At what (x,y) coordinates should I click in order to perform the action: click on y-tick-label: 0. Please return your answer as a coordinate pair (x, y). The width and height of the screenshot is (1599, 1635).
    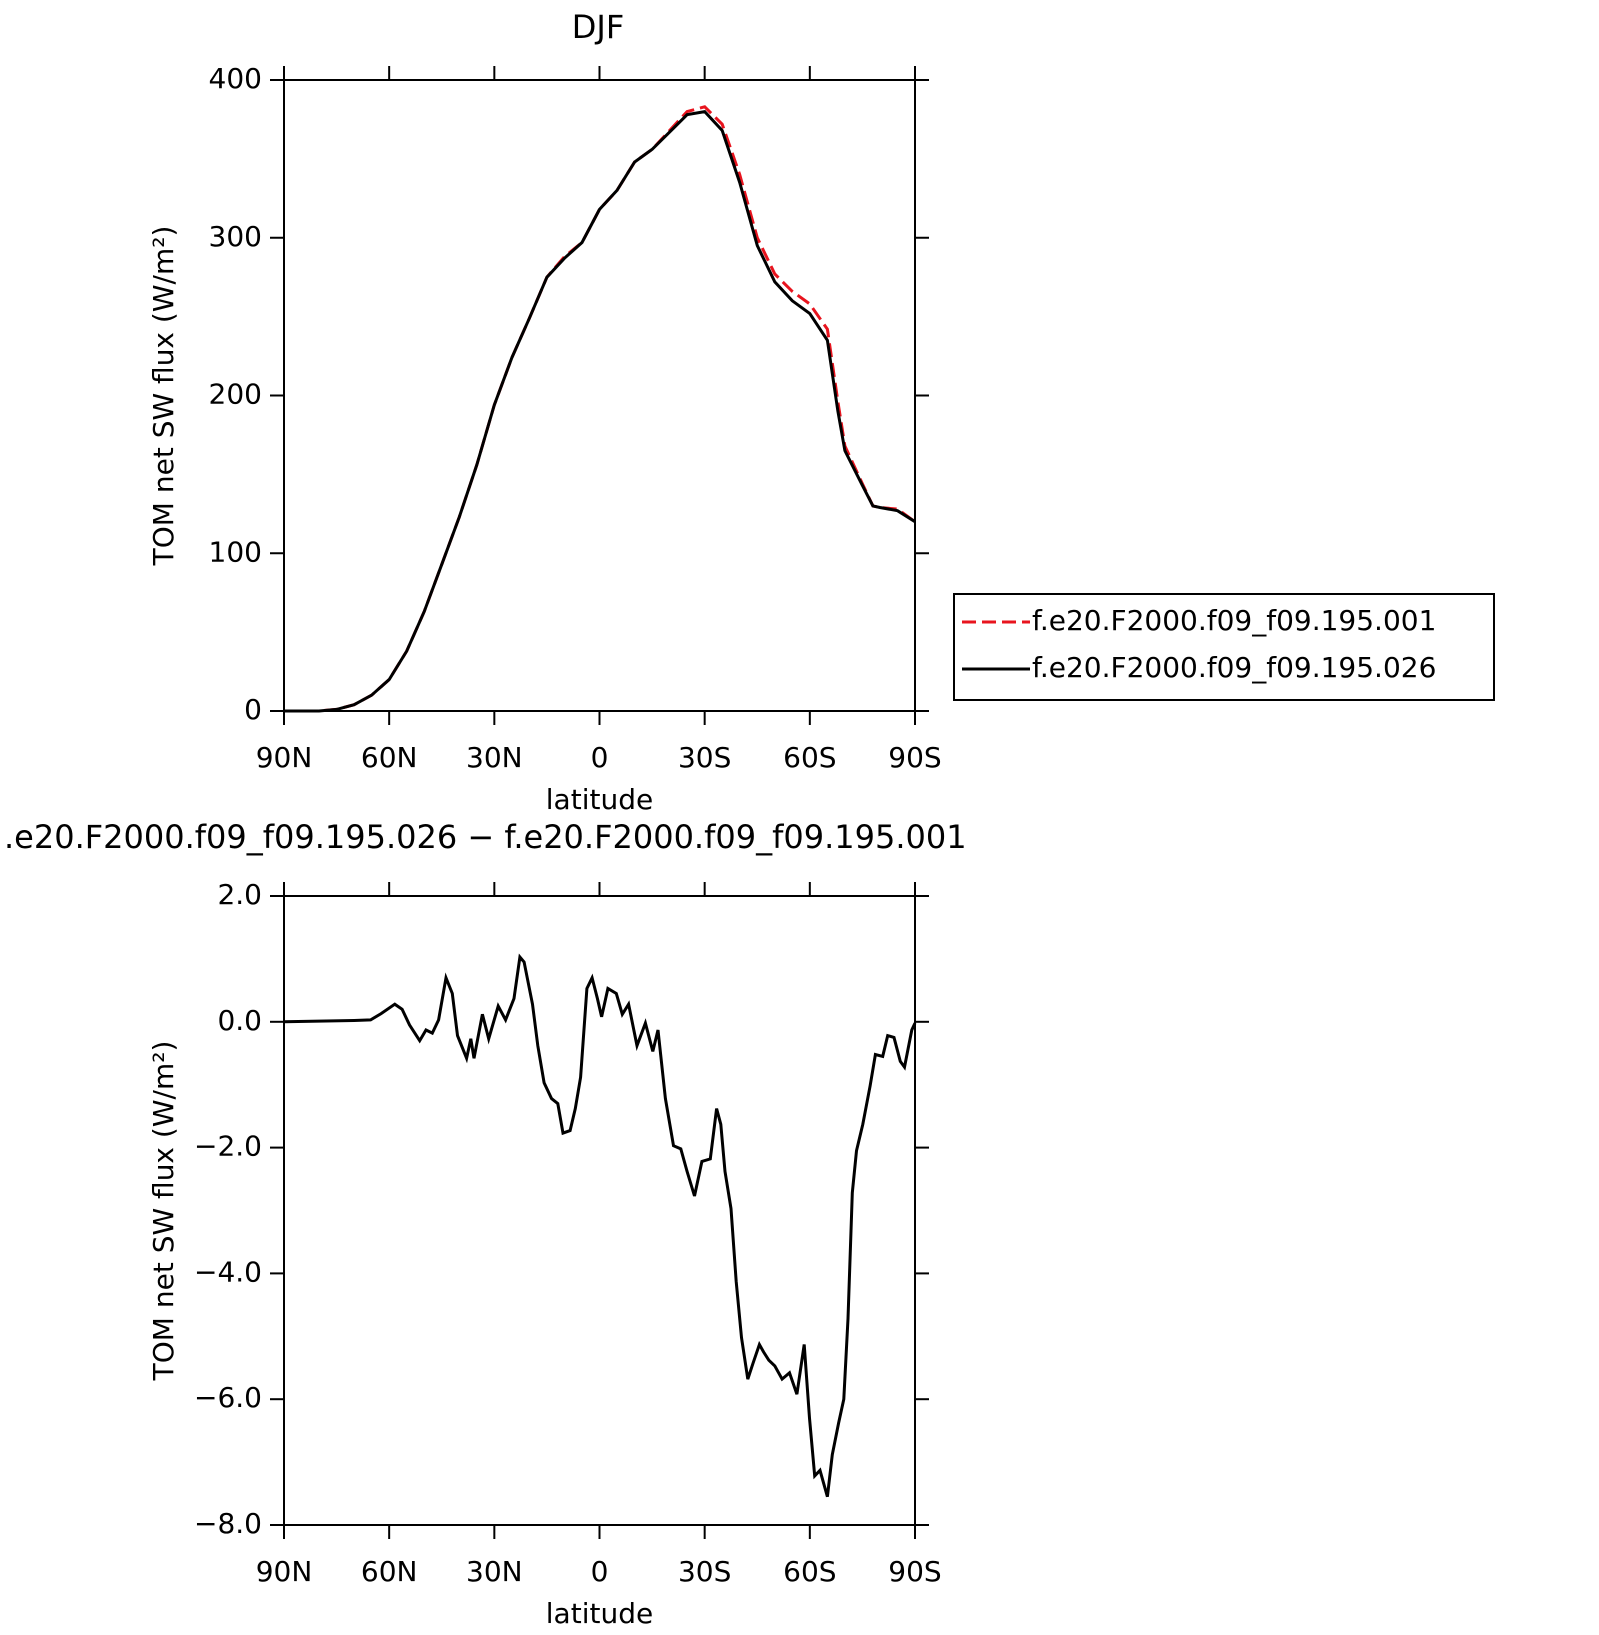
    Looking at the image, I should click on (253, 709).